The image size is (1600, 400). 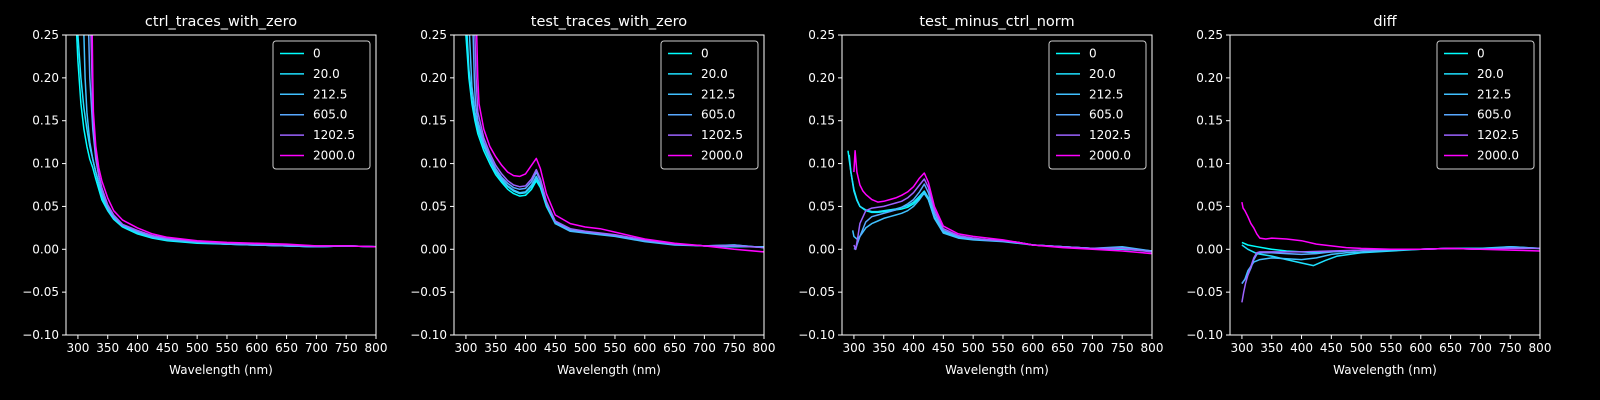 I want to click on chart-title: ctrl_traces_with_zero, so click(x=221, y=22).